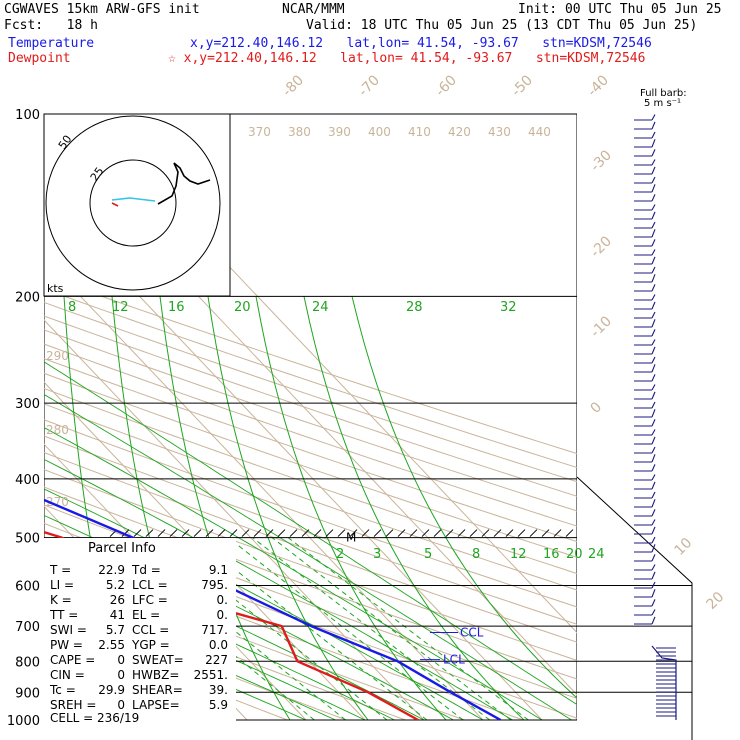  Describe the element at coordinates (155, 675) in the screenshot. I see `parcel-info-cell: HWBZ=` at that location.